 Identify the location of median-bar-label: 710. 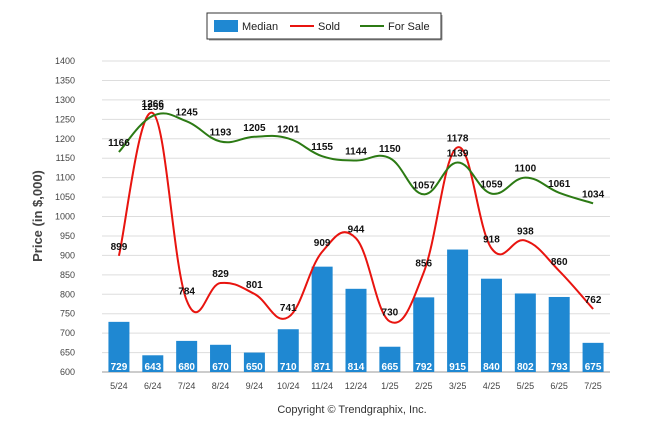
(288, 367).